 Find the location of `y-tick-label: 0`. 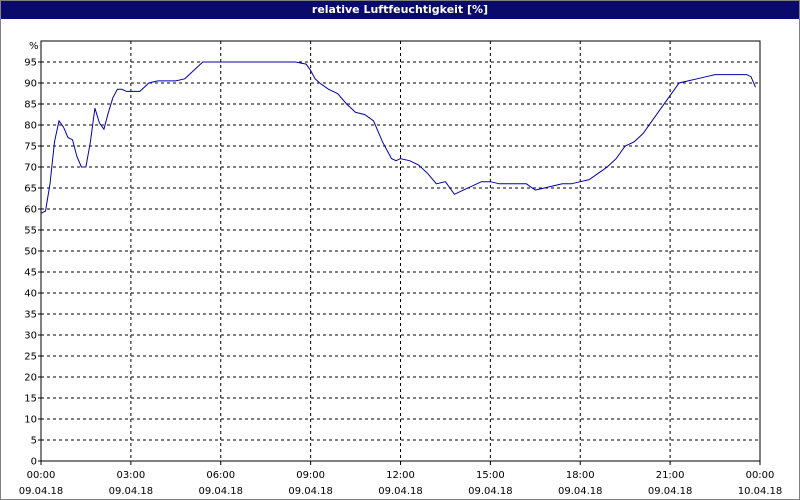

y-tick-label: 0 is located at coordinates (34, 462).